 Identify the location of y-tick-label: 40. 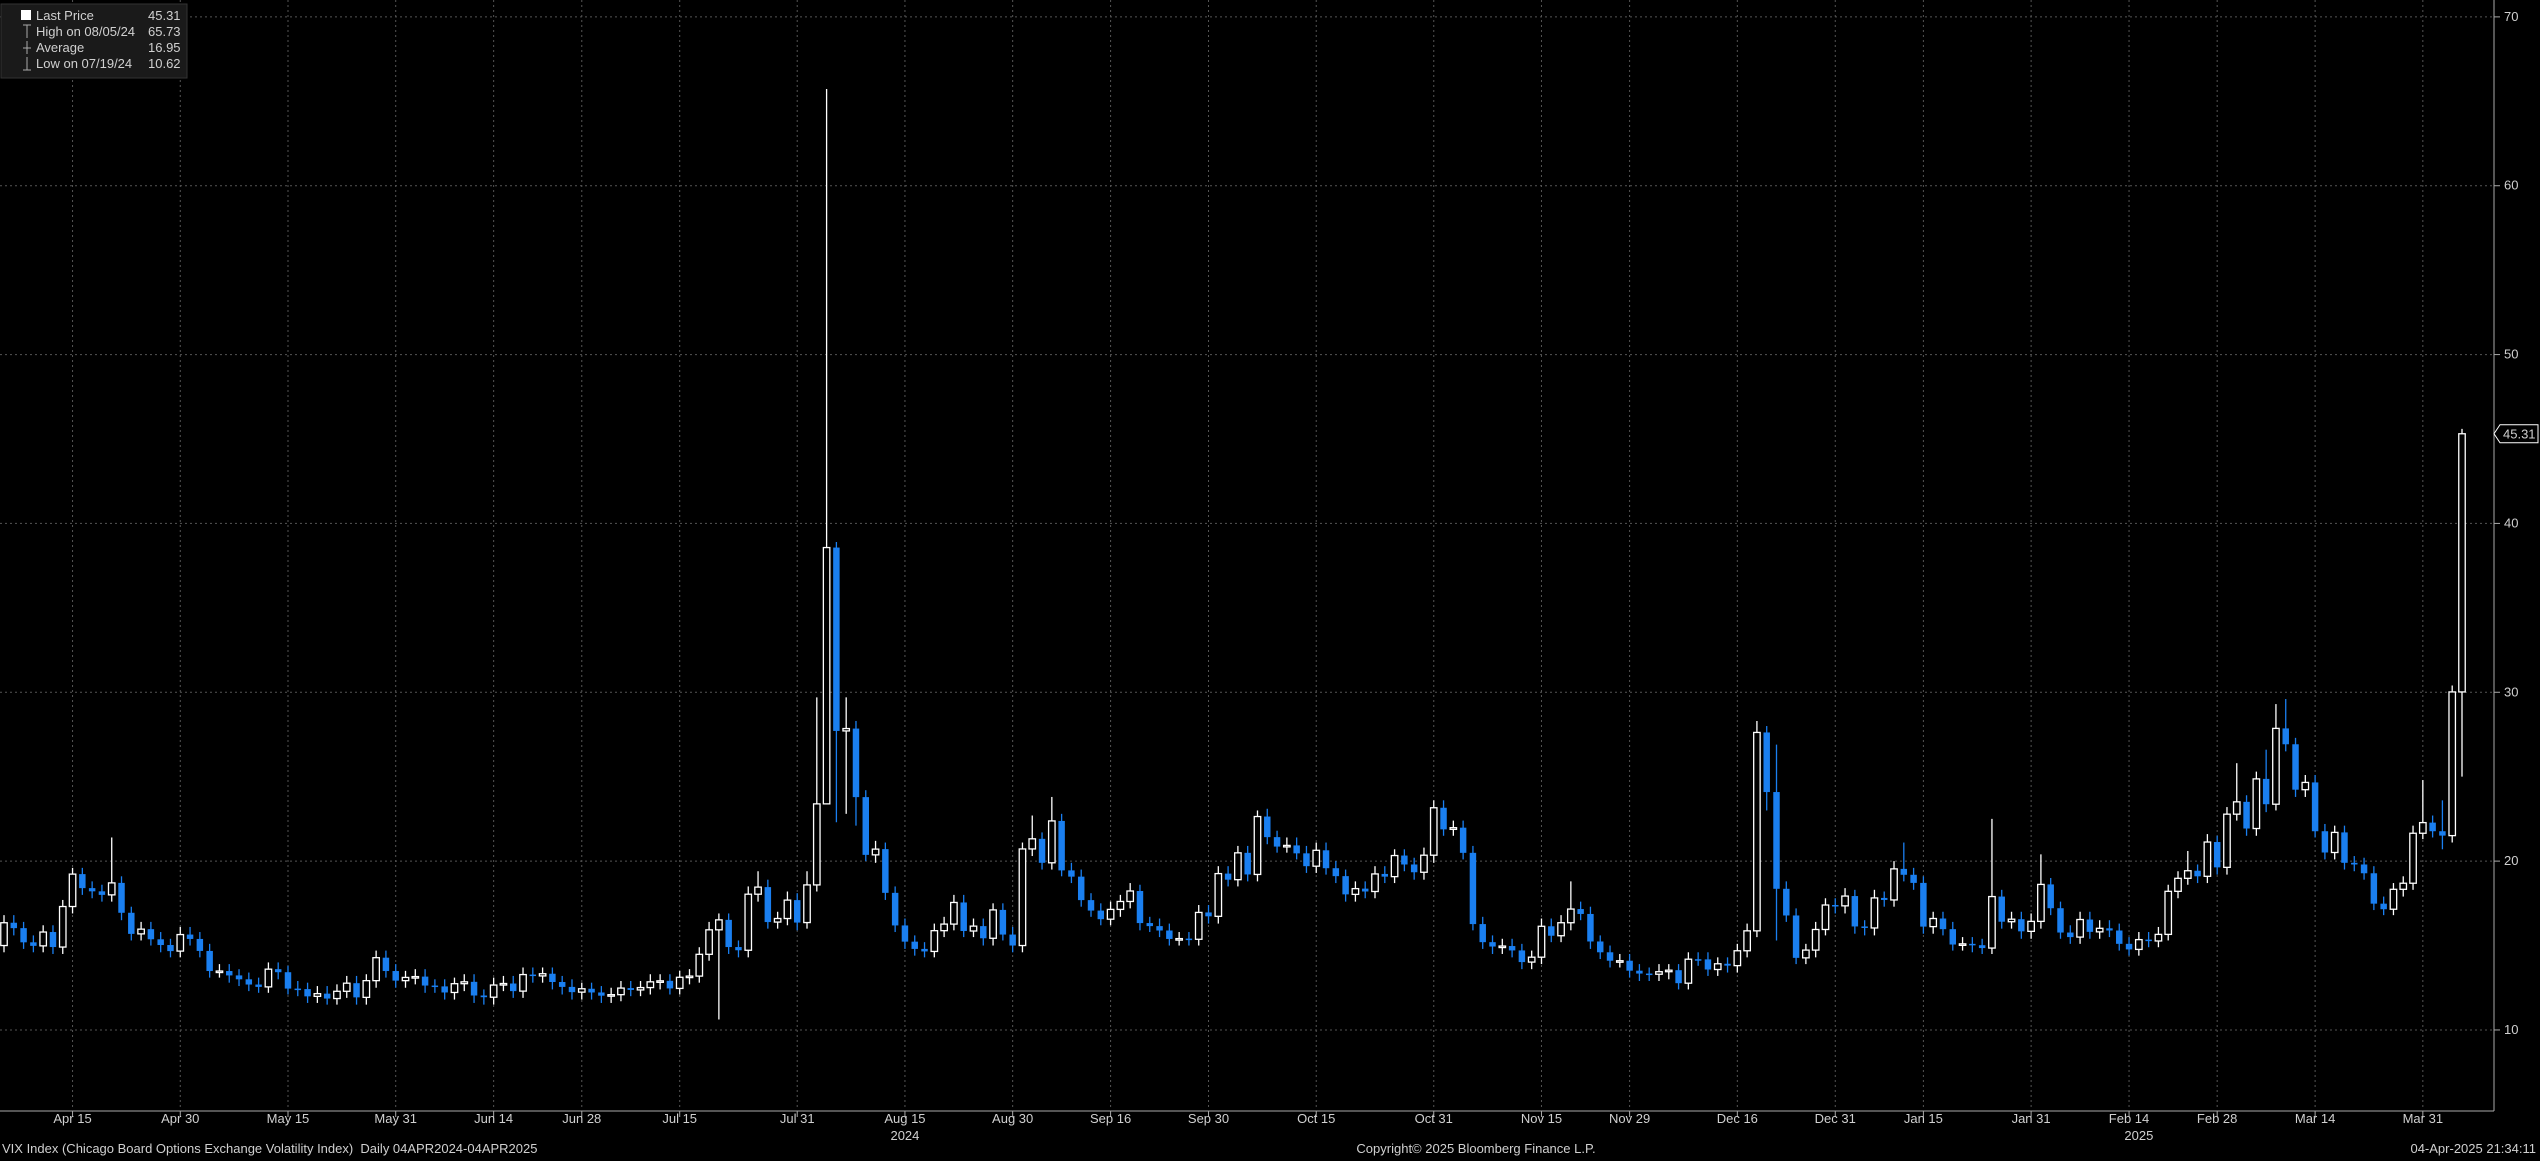
(2511, 522).